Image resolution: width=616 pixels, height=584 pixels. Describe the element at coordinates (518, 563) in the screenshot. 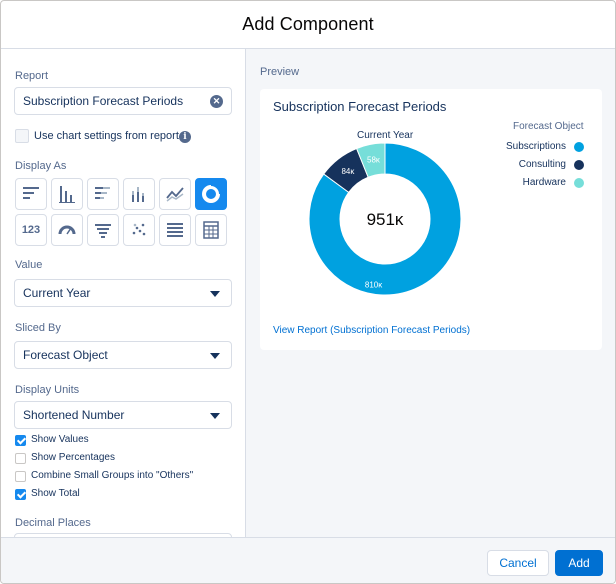

I see `cancel-button: Cancel` at that location.